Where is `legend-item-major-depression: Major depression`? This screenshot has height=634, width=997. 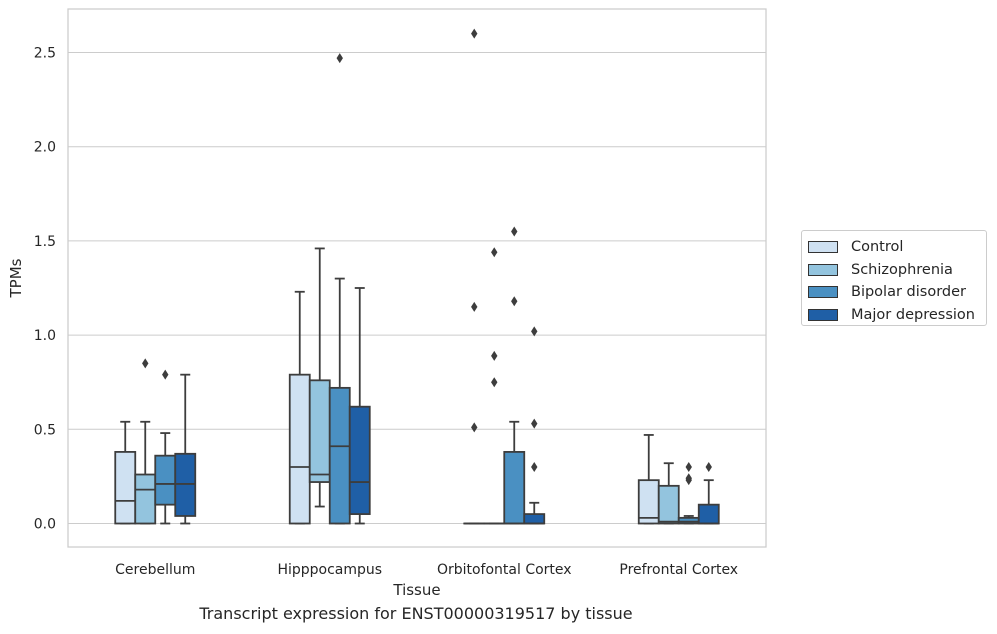 legend-item-major-depression: Major depression is located at coordinates (897, 315).